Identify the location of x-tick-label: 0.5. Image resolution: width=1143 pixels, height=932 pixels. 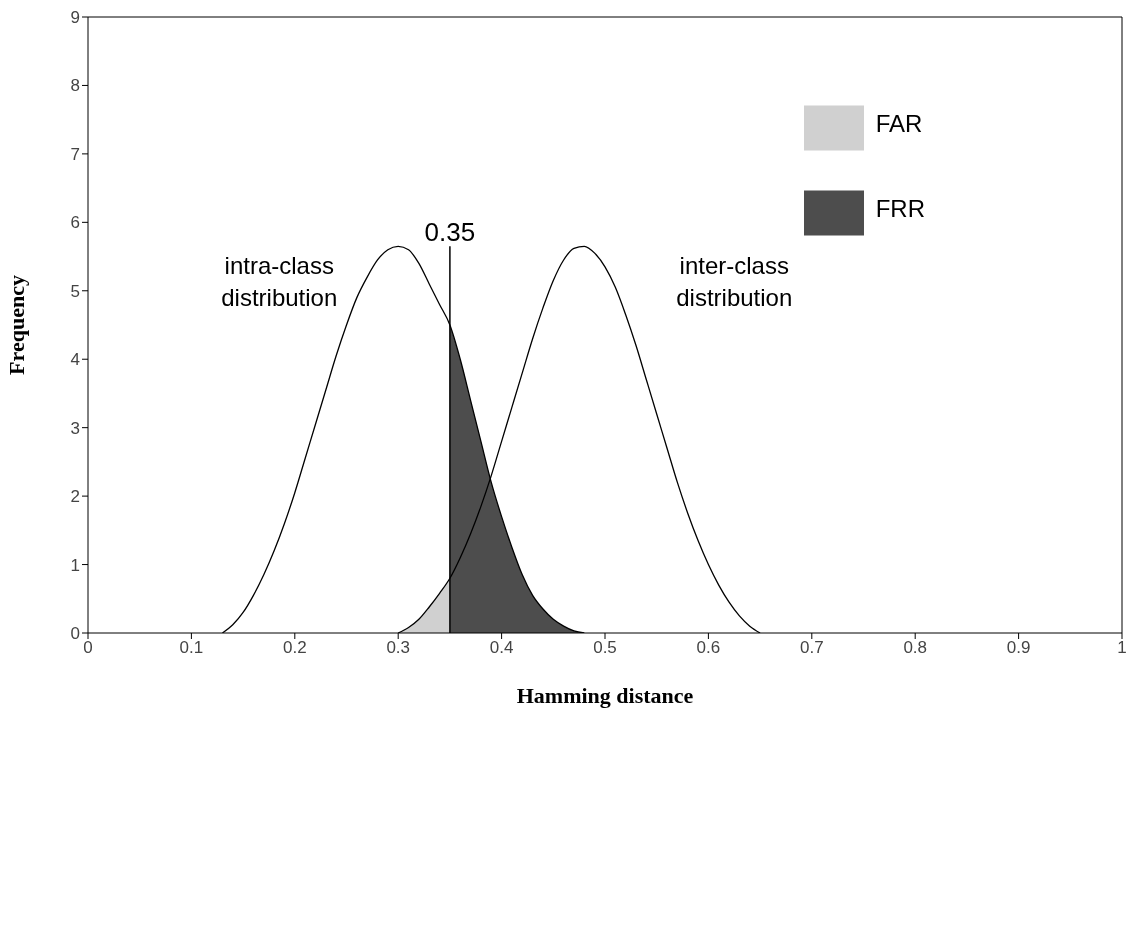
(605, 648).